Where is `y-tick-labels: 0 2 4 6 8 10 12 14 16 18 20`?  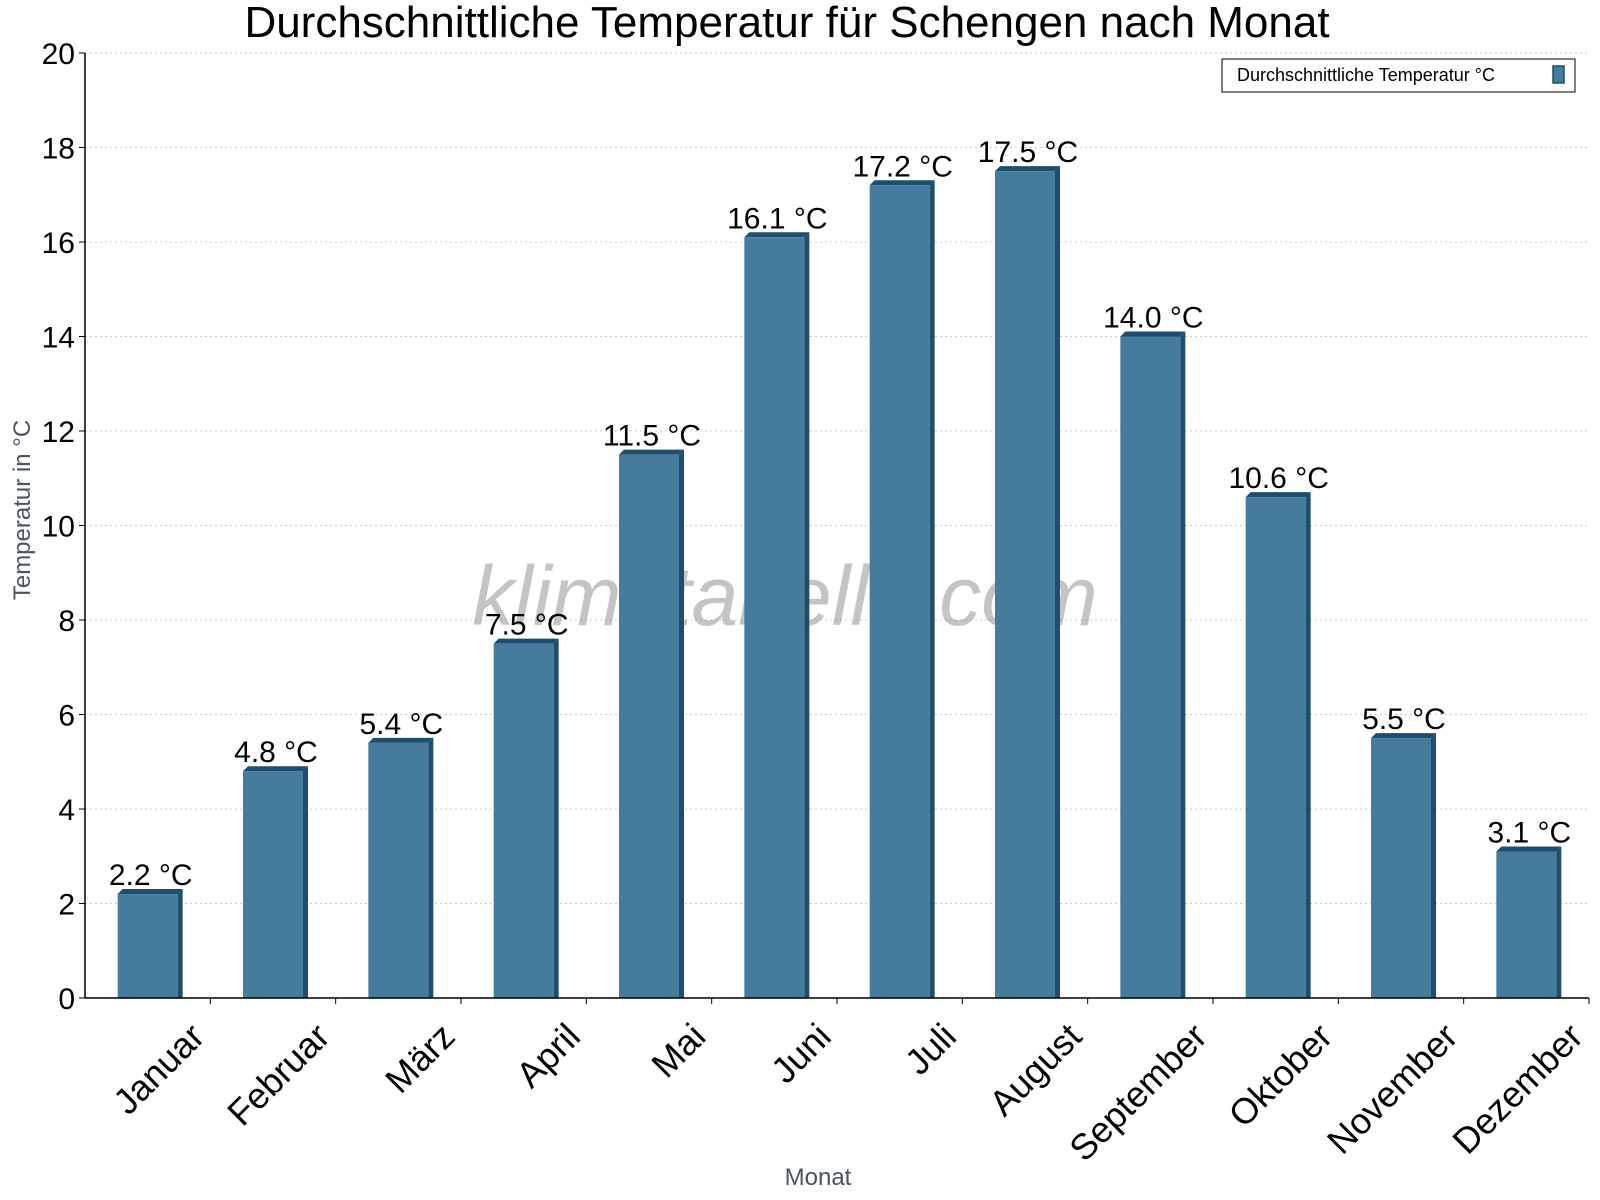 y-tick-labels: 0 2 4 6 8 10 12 14 16 18 20 is located at coordinates (58, 527).